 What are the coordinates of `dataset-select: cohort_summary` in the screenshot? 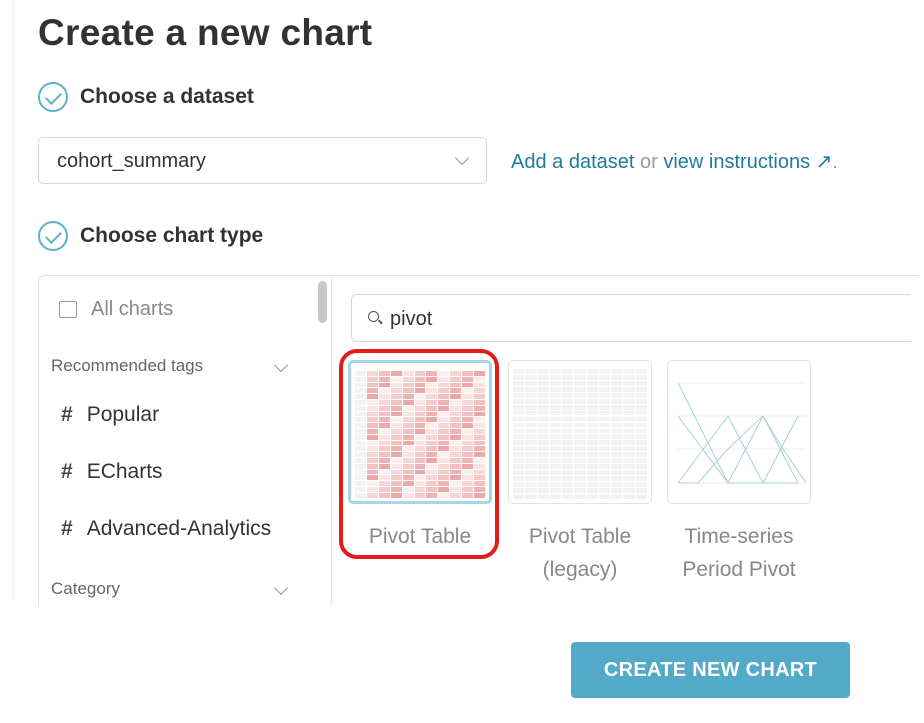 It's located at (262, 160).